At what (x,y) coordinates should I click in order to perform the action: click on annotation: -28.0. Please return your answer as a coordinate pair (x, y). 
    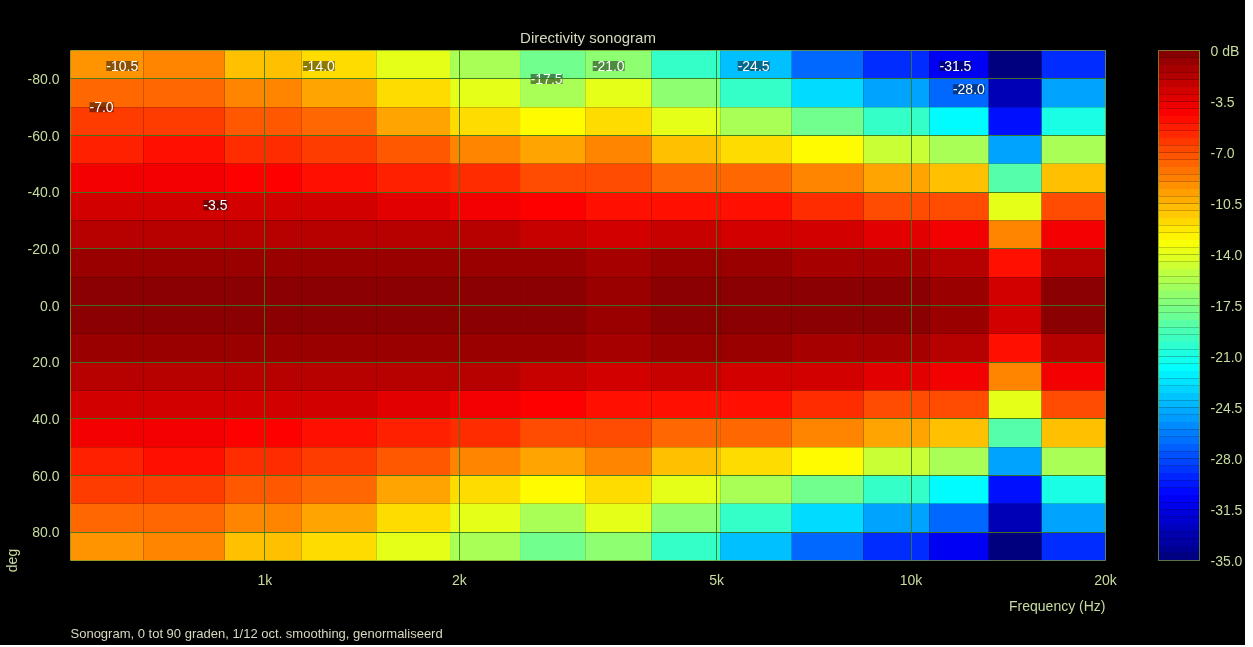
    Looking at the image, I should click on (969, 89).